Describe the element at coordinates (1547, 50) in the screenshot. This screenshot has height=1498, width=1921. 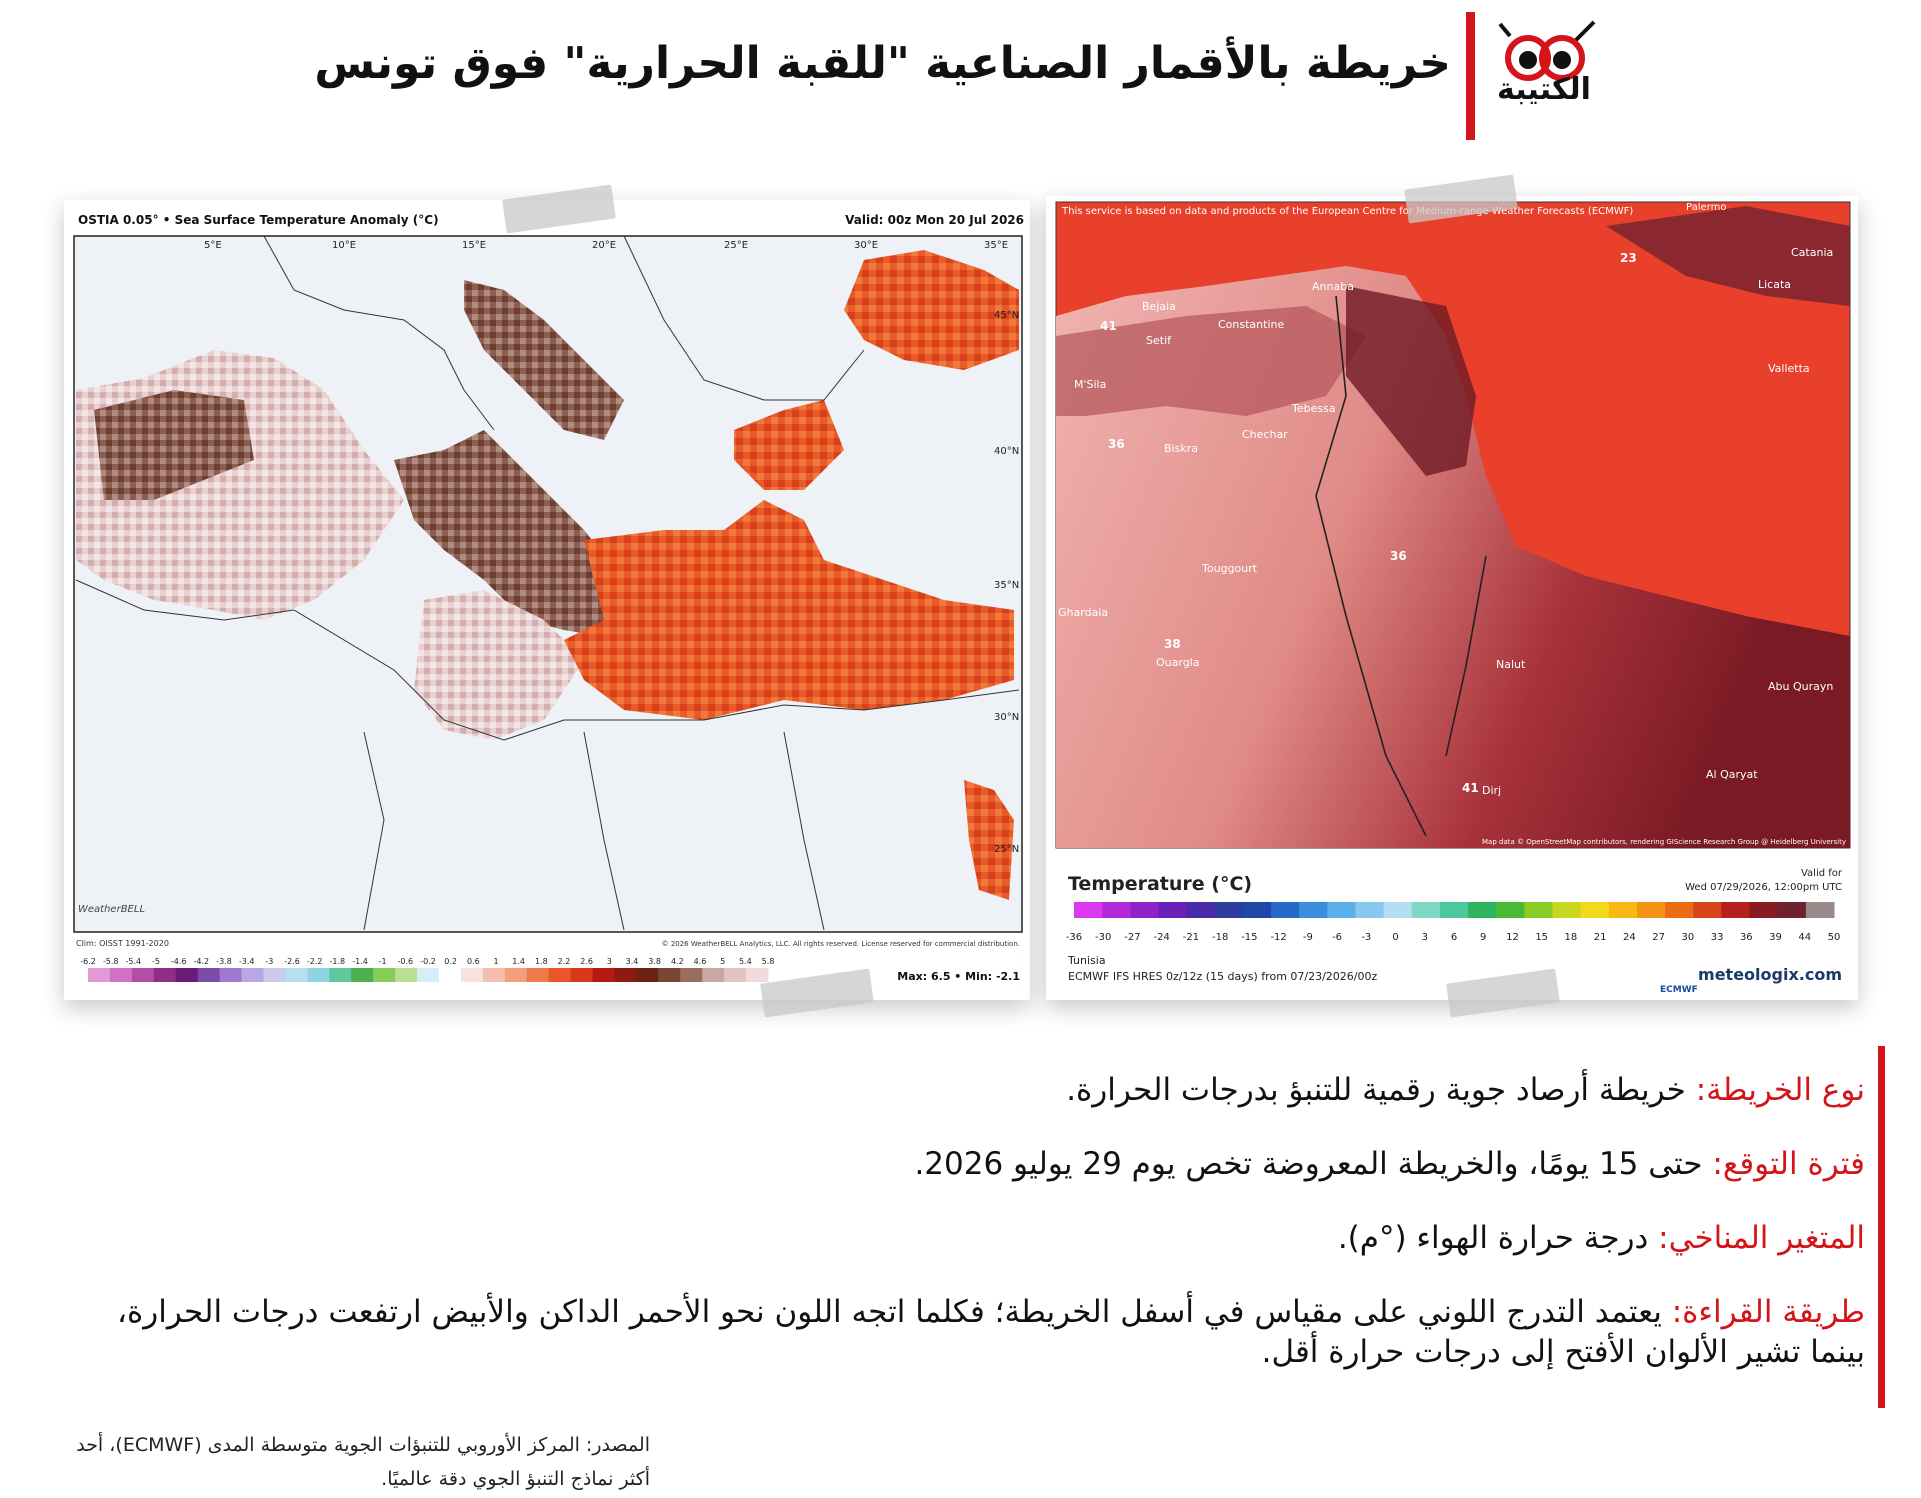
I see `logo-icon` at that location.